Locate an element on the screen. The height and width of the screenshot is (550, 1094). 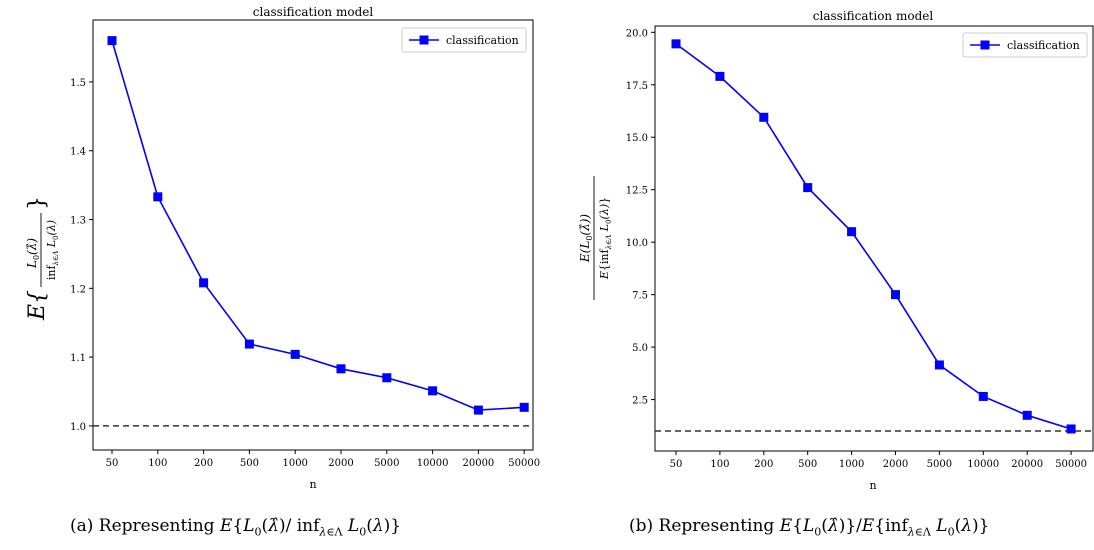
svg-text: L0(λ̂) is located at coordinates (33, 253).